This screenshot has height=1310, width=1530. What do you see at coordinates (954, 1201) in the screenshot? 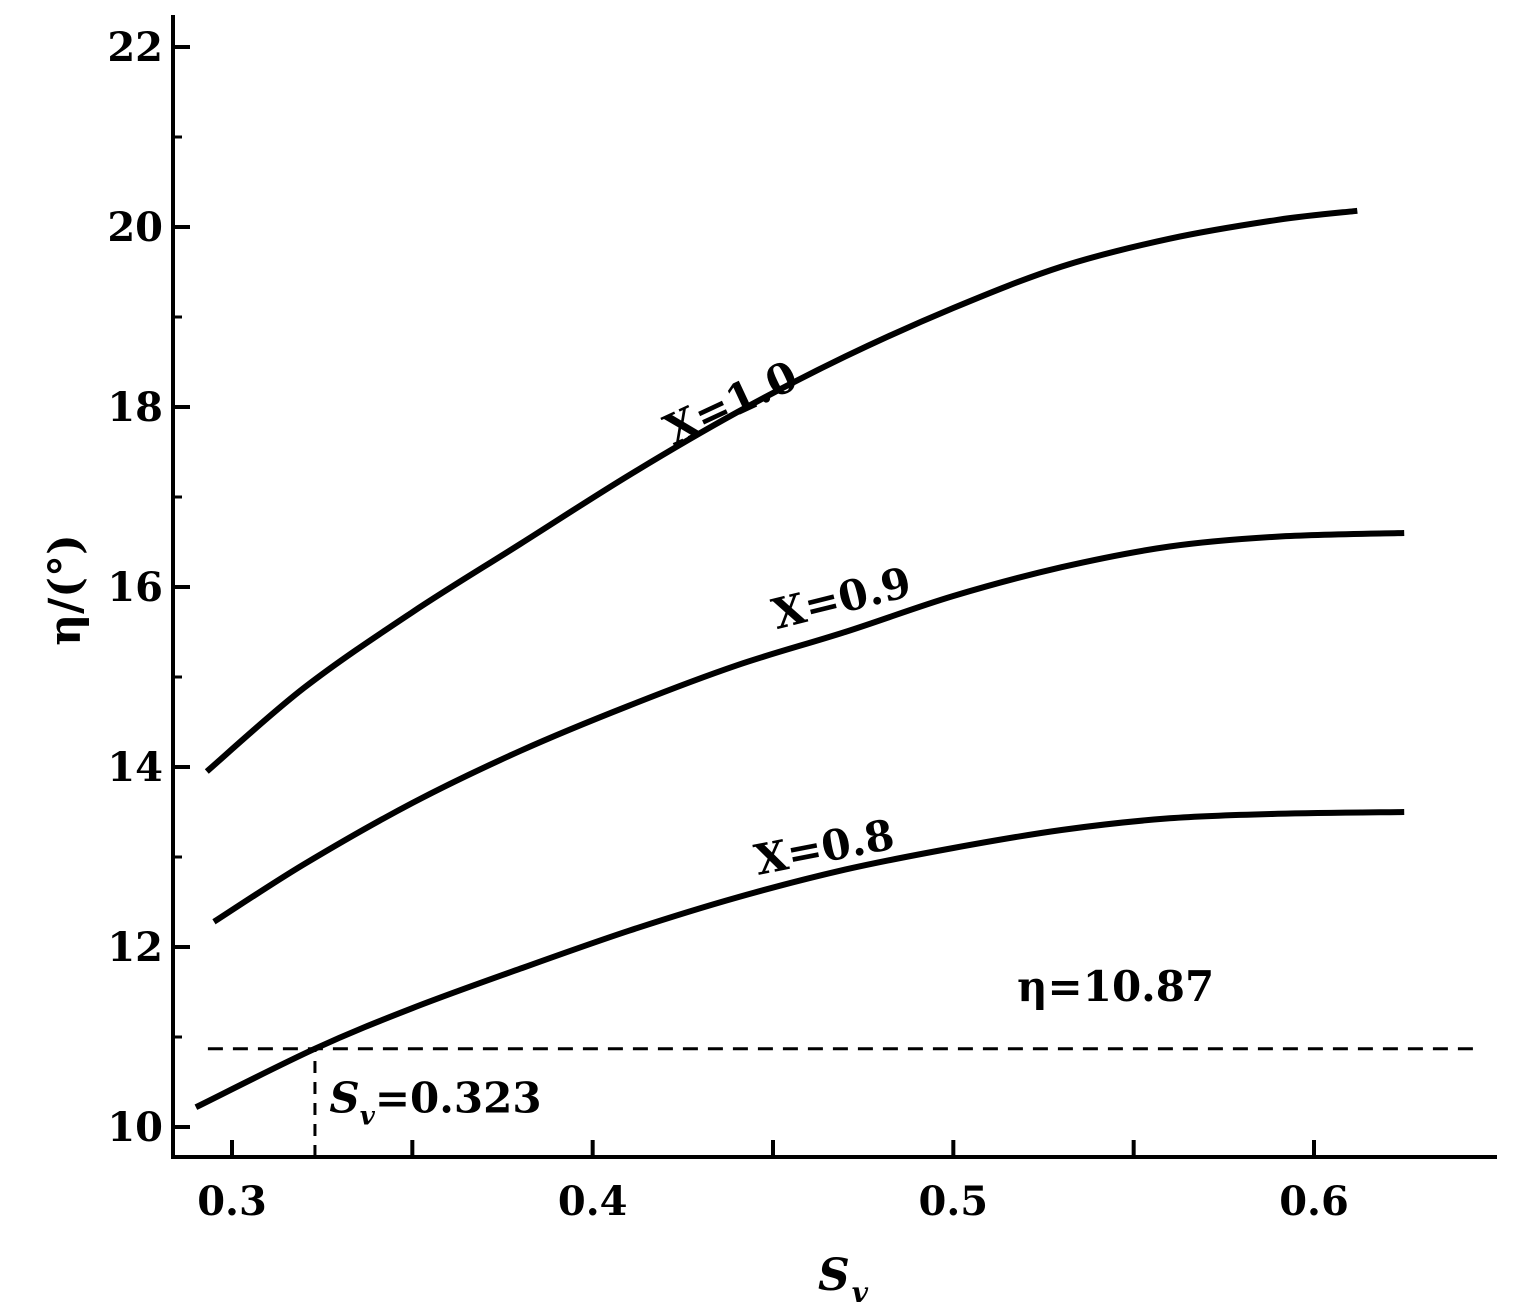
I see `x-tick-label: 0.5` at bounding box center [954, 1201].